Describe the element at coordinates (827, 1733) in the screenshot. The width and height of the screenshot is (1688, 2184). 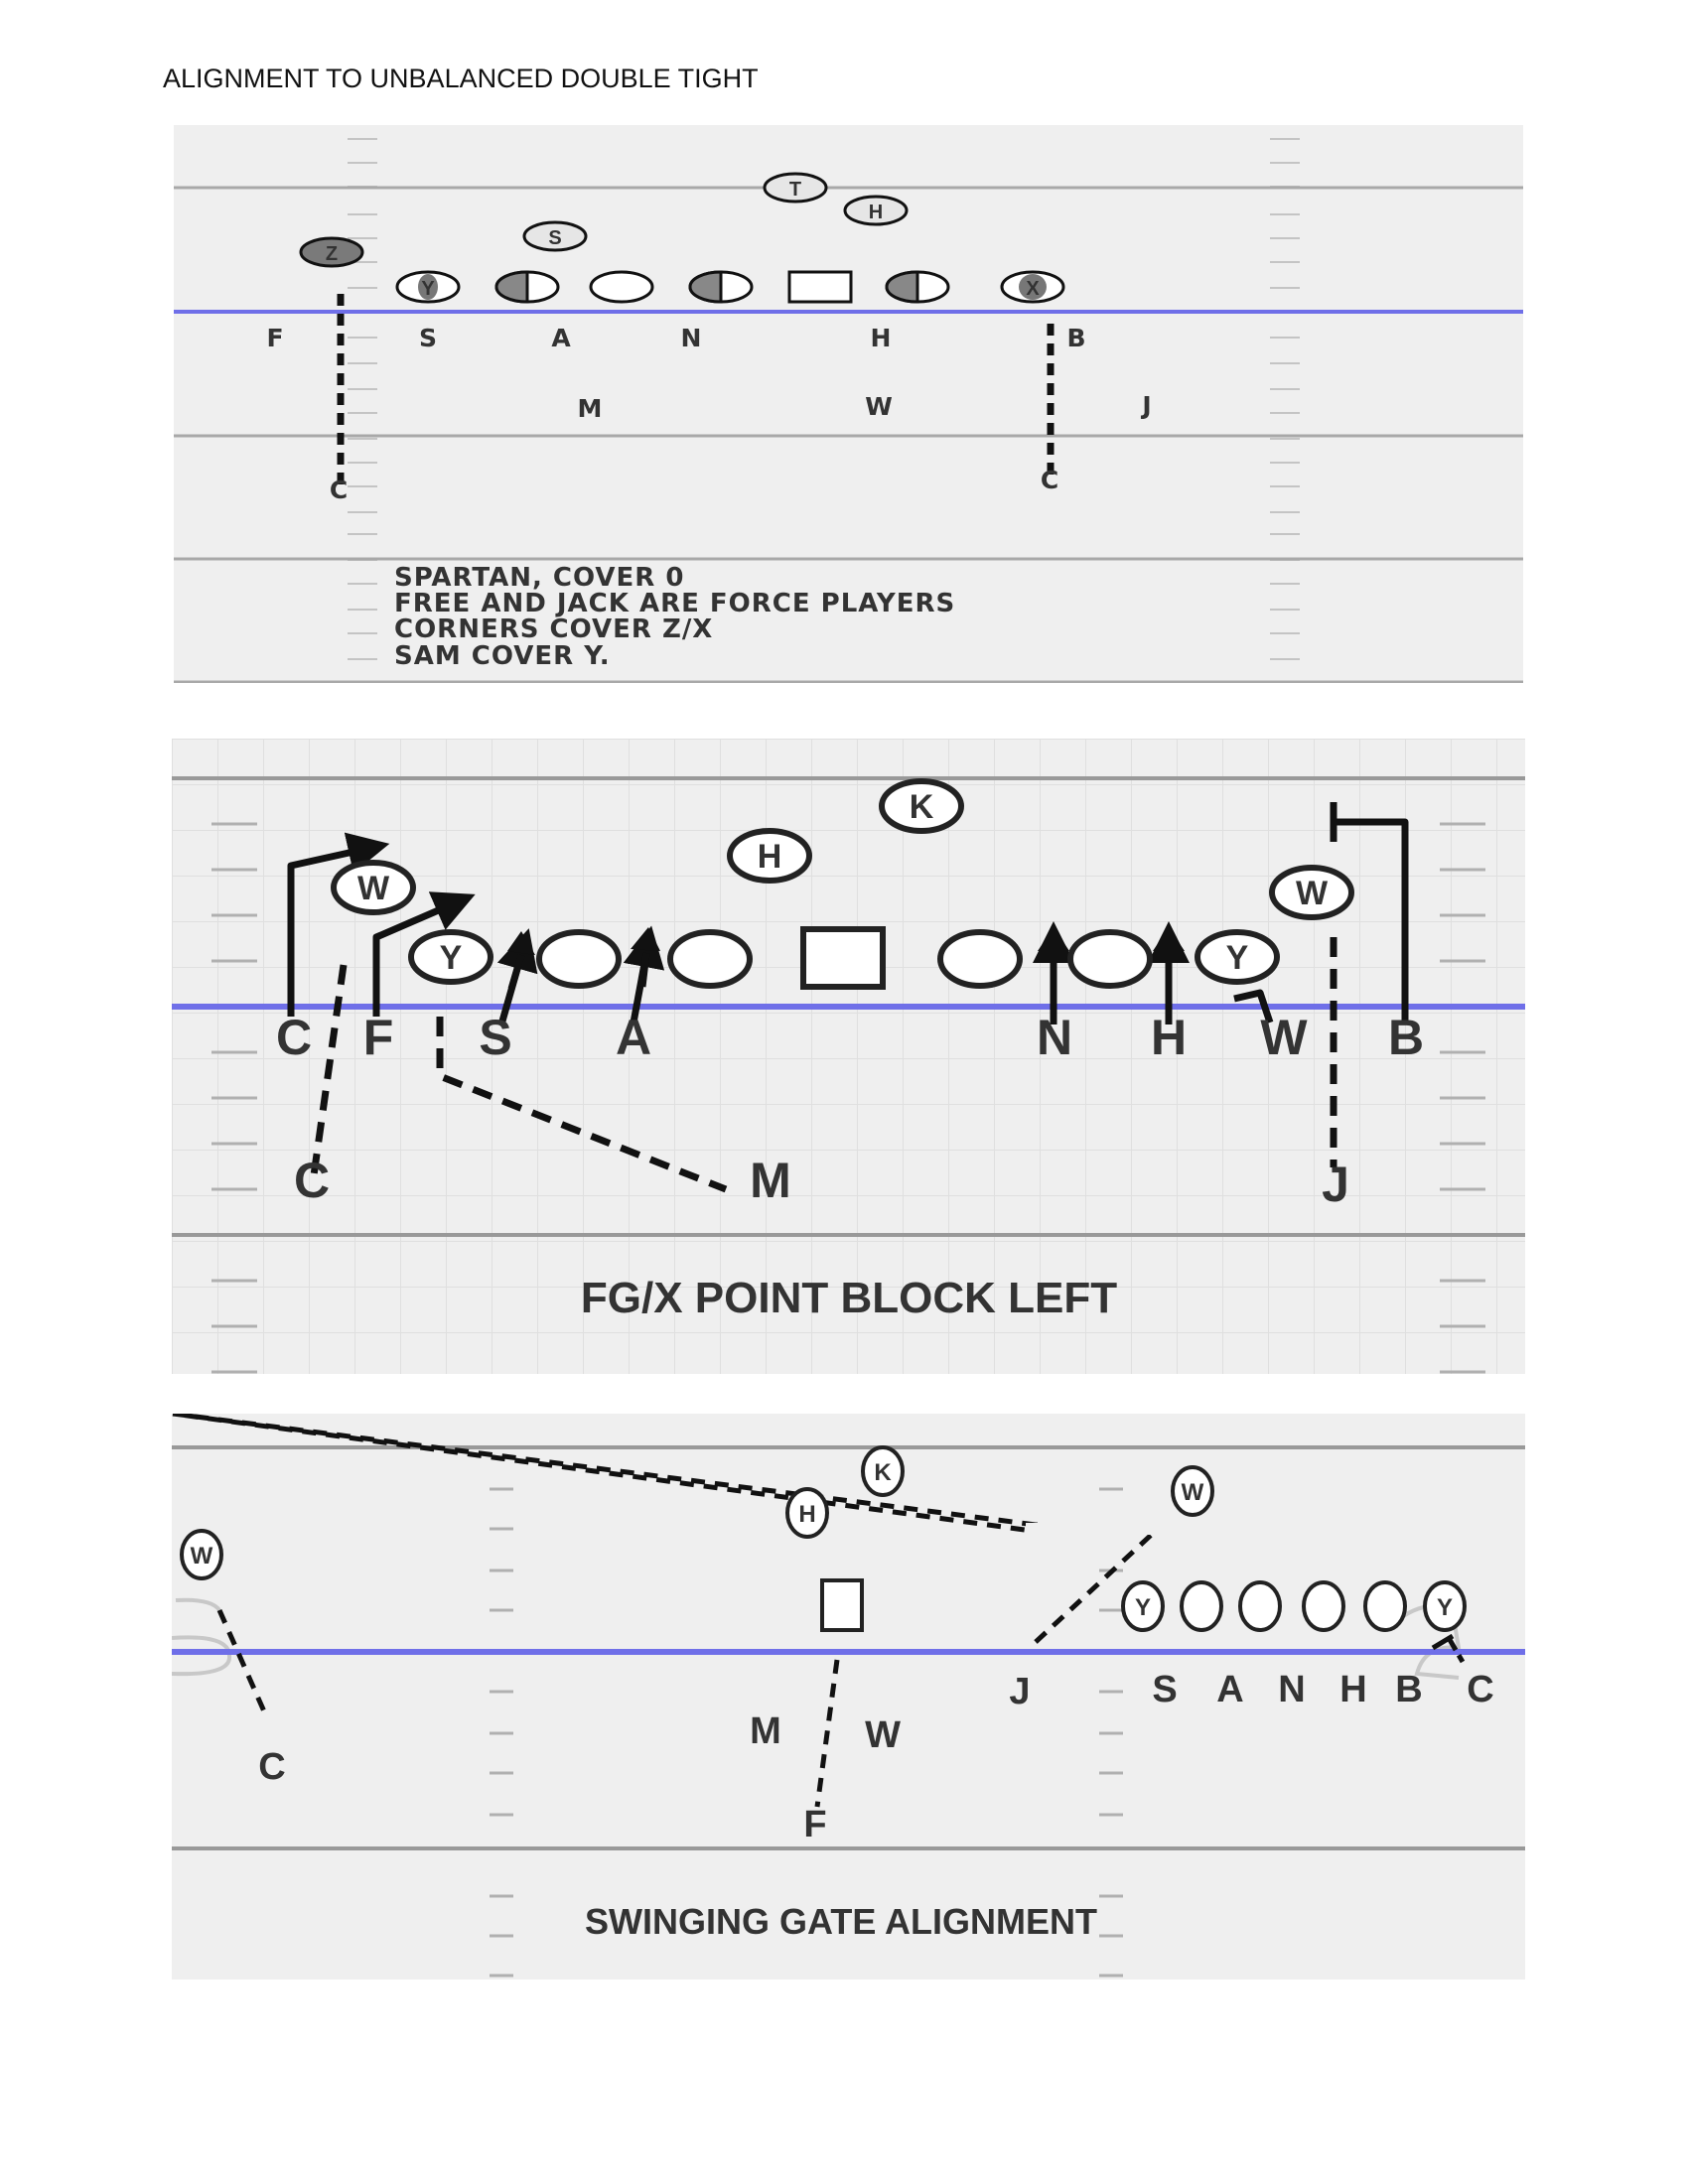
I see `coverage-path-f` at that location.